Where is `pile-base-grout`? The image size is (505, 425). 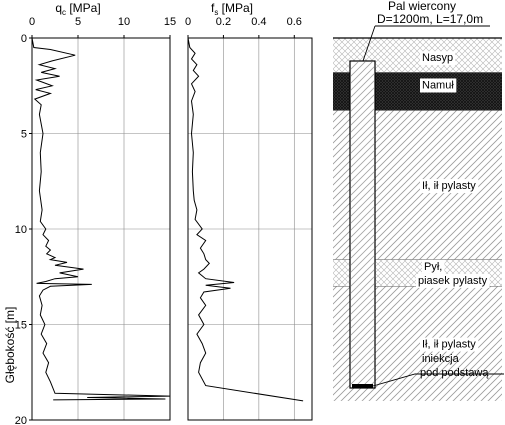 pile-base-grout is located at coordinates (362, 386).